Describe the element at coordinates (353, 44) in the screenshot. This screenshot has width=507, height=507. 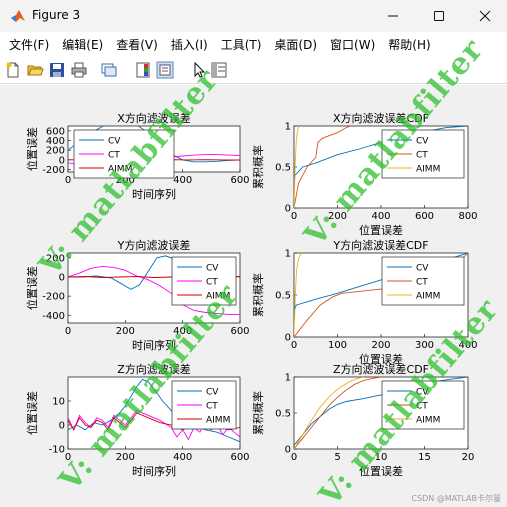
I see `menu-window: 窗口(W)` at that location.